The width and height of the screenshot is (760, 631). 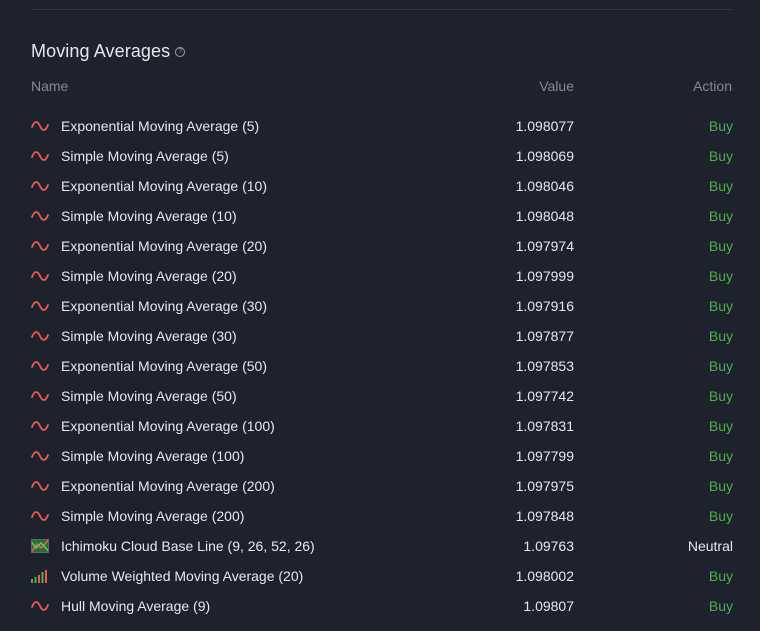 I want to click on column-header-action: Action, so click(x=712, y=86).